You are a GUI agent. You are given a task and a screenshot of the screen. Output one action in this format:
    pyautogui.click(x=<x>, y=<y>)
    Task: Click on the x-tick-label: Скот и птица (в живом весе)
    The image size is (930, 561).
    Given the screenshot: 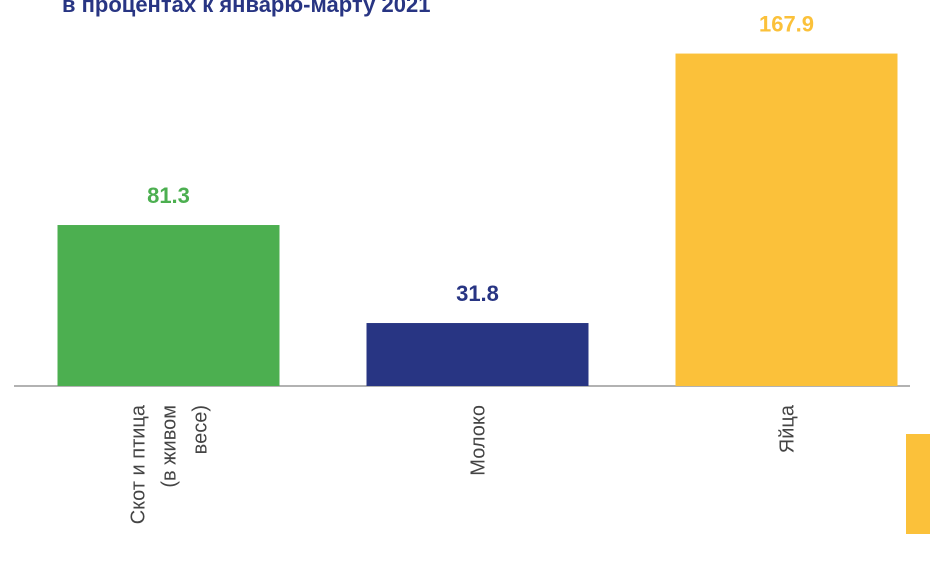 What is the action you would take?
    pyautogui.click(x=170, y=464)
    